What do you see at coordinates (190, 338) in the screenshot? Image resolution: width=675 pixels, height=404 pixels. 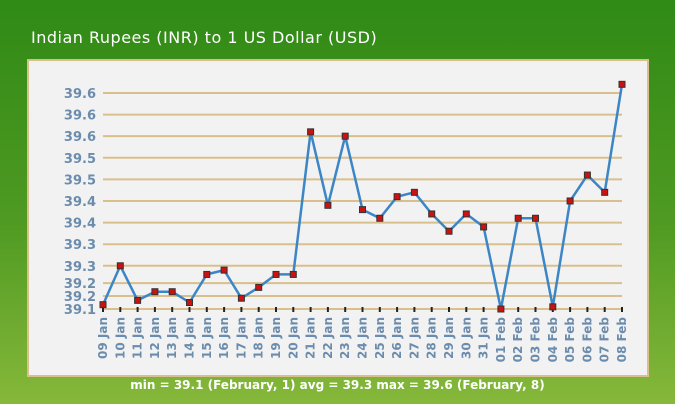 I see `x-tick-label-5: 14 Jan` at bounding box center [190, 338].